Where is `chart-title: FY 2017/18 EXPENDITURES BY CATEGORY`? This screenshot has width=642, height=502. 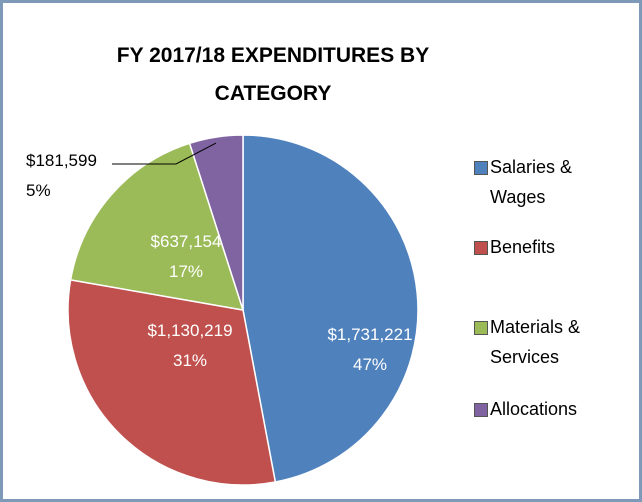
chart-title: FY 2017/18 EXPENDITURES BY CATEGORY is located at coordinates (273, 74).